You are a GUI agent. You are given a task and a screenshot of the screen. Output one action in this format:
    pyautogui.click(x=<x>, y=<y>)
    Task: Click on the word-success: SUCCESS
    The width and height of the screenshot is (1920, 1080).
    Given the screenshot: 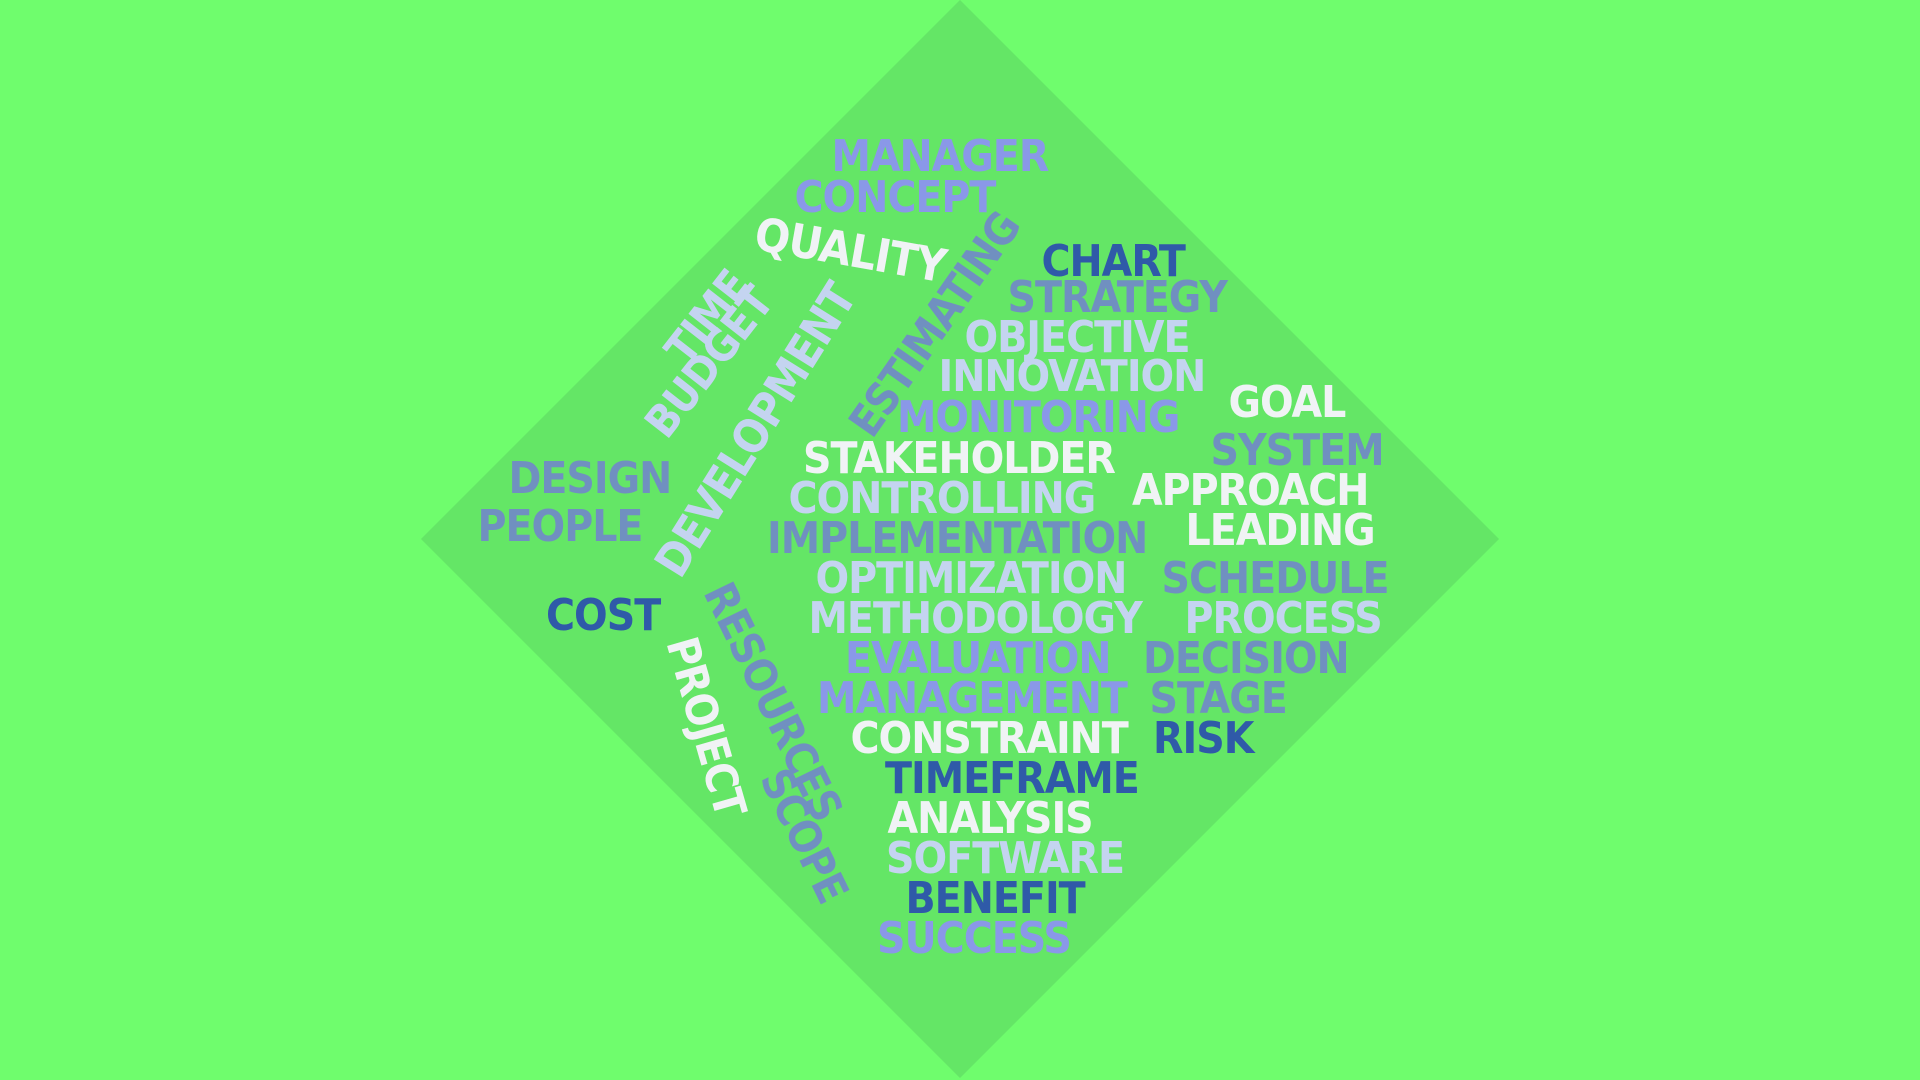 What is the action you would take?
    pyautogui.click(x=974, y=938)
    